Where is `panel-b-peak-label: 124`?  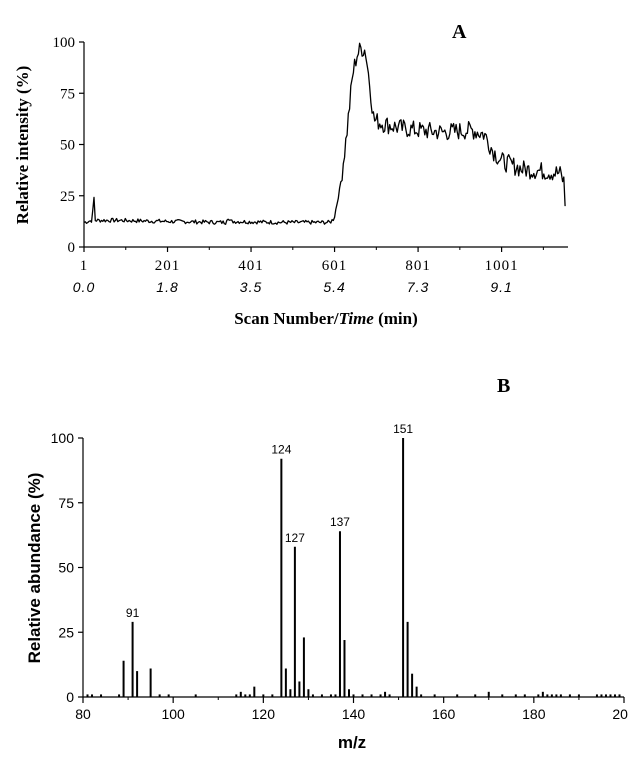 panel-b-peak-label: 124 is located at coordinates (281, 450).